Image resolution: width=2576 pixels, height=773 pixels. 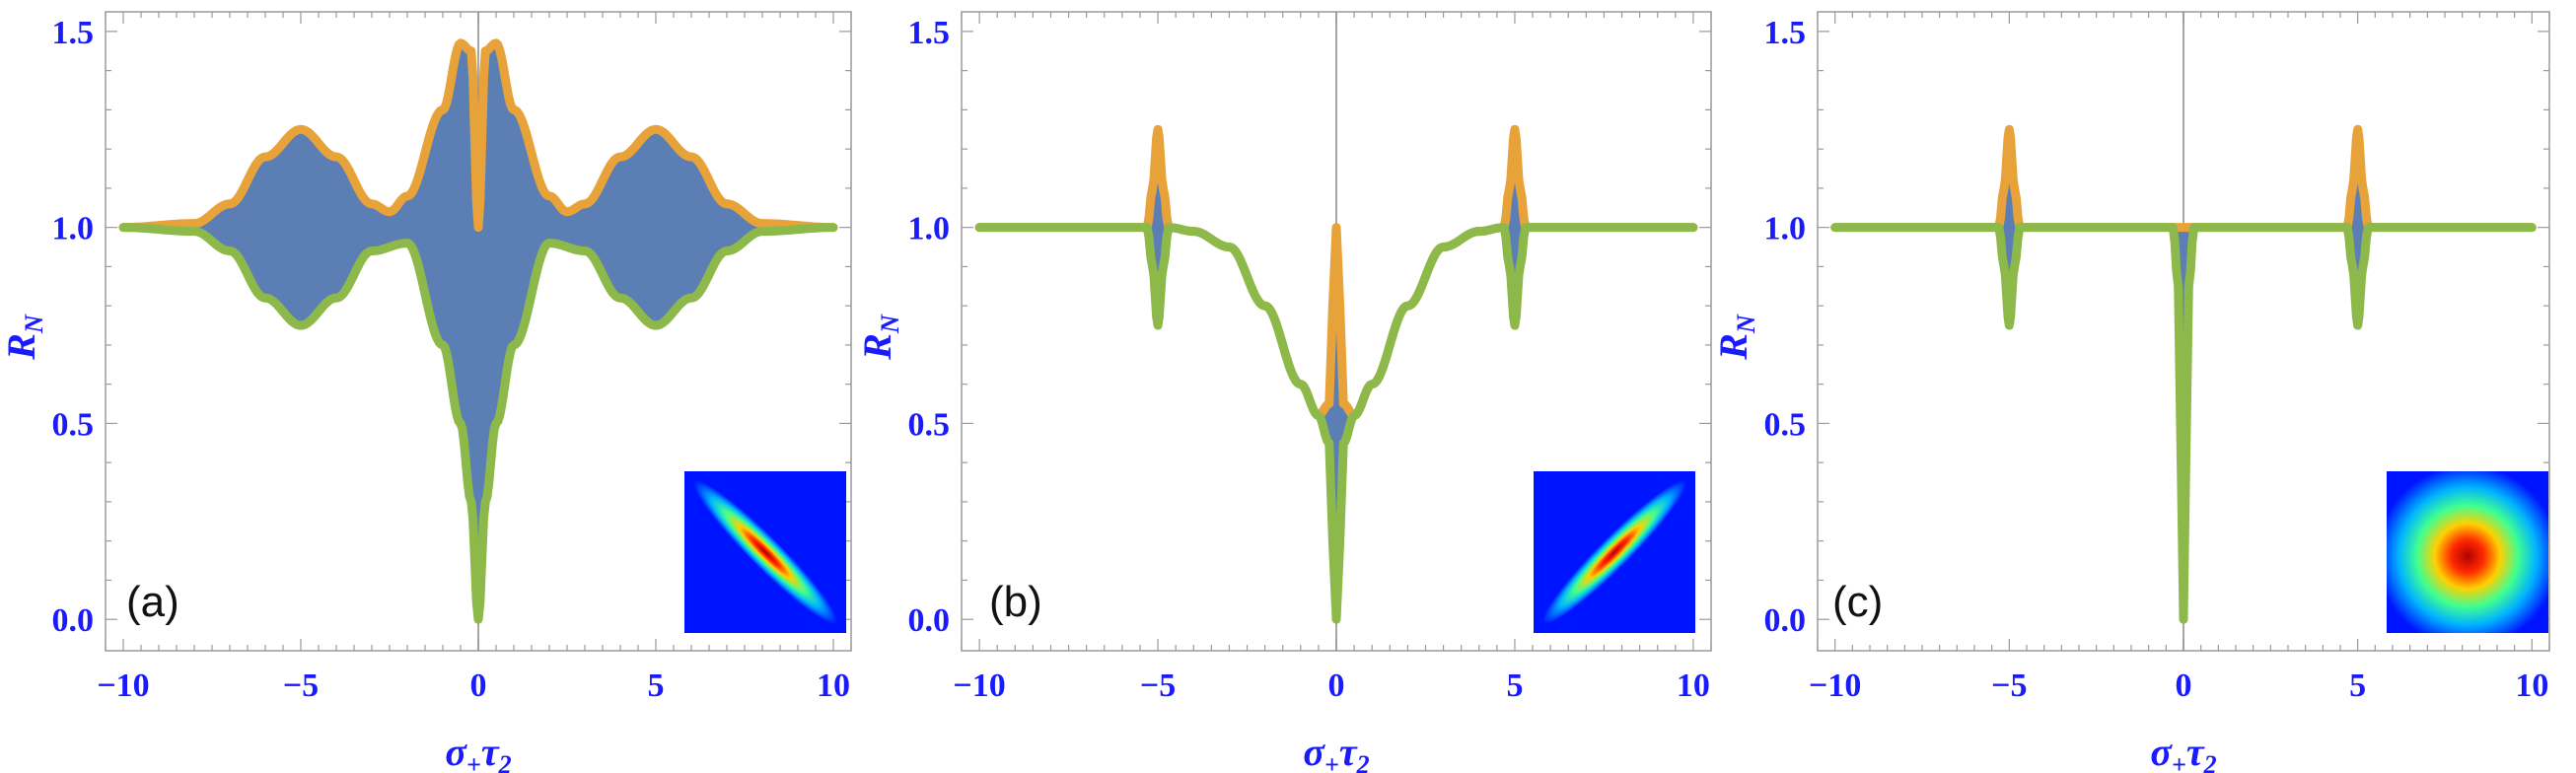 I want to click on panel-tag: (b), so click(x=1015, y=602).